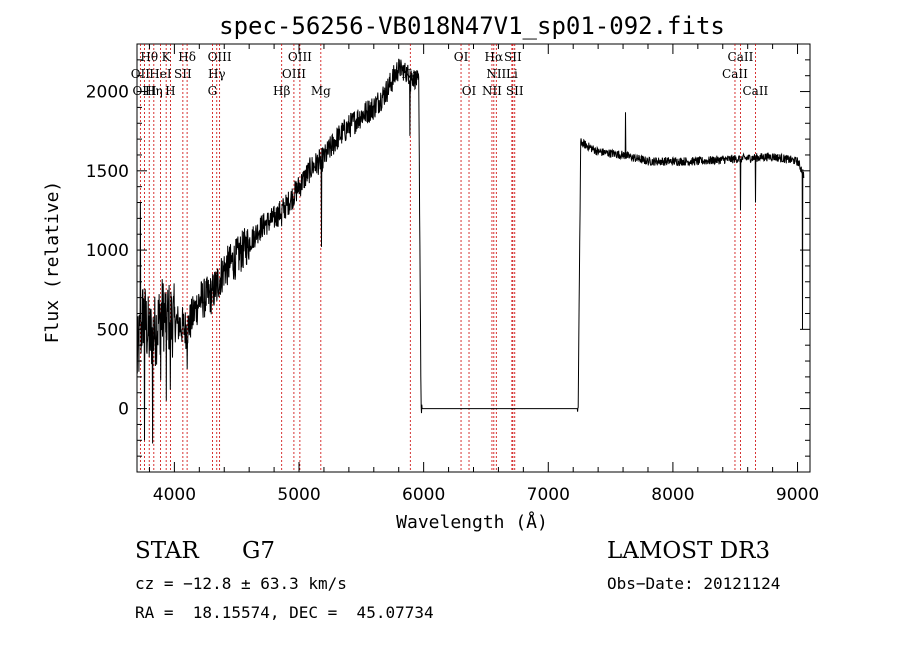 Image resolution: width=900 pixels, height=649 pixels. What do you see at coordinates (548, 495) in the screenshot?
I see `x-tick-label-3: 7000` at bounding box center [548, 495].